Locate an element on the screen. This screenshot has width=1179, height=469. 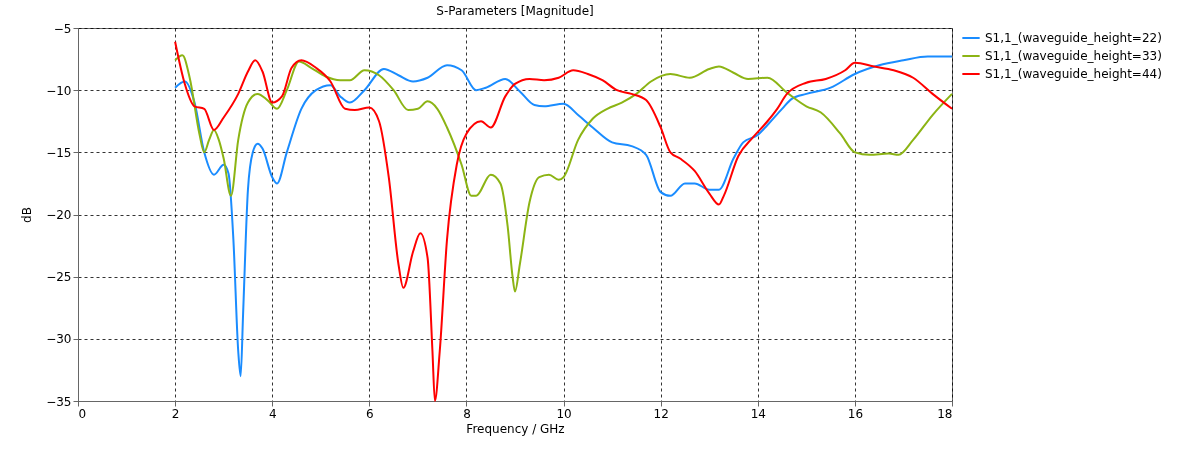
y-tick-label: −35 is located at coordinates (59, 401).